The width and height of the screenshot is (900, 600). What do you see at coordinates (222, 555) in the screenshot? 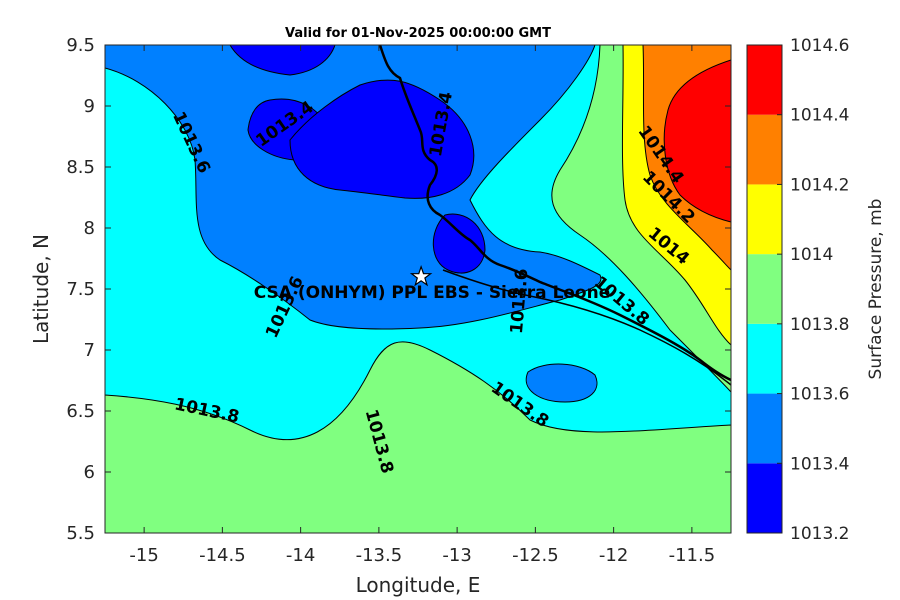
I see `x-tick-label: -14.5` at bounding box center [222, 555].